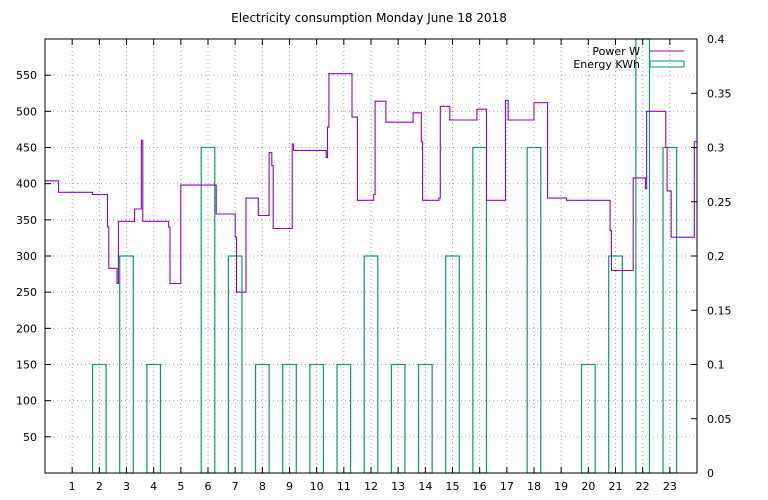 The image size is (768, 500). What do you see at coordinates (30, 437) in the screenshot?
I see `y-left-tick-label: 50` at bounding box center [30, 437].